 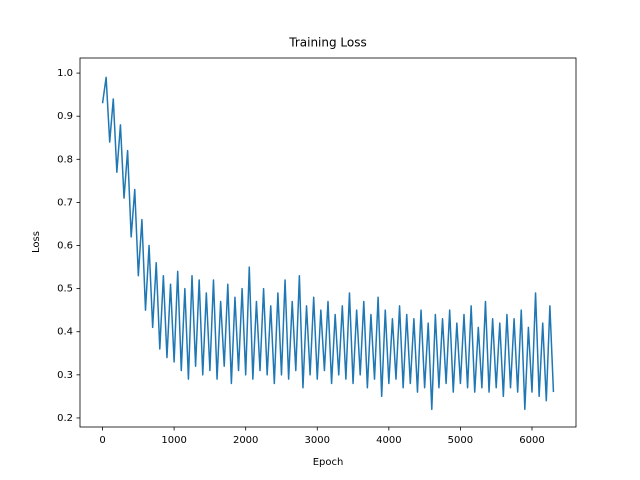 I want to click on y-tick-label: 0.4, so click(x=65, y=332).